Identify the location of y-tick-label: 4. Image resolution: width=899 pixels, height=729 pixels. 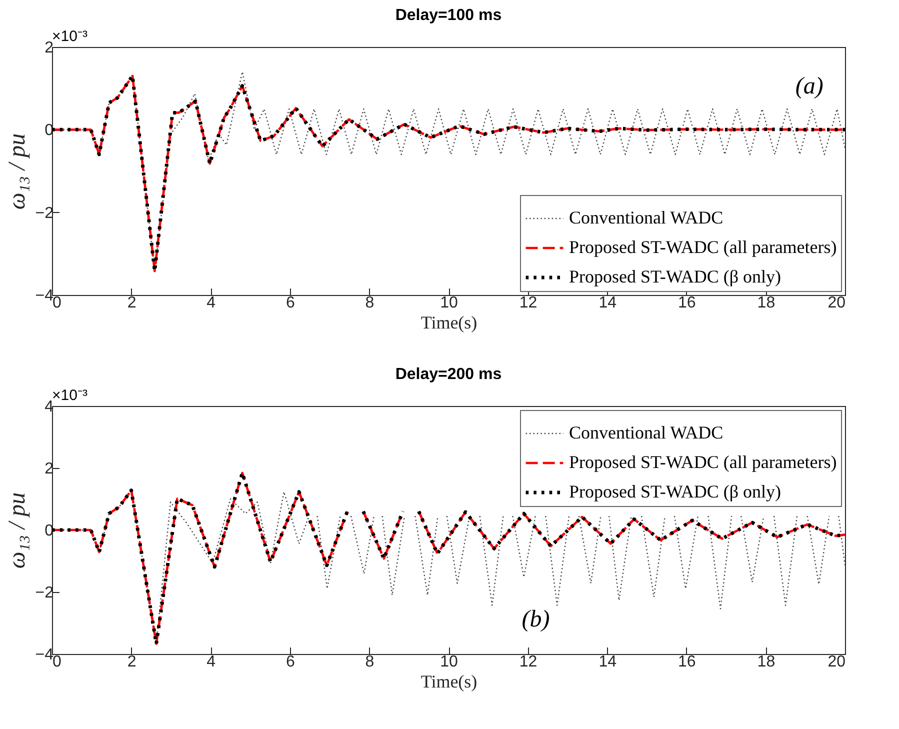
(49, 407).